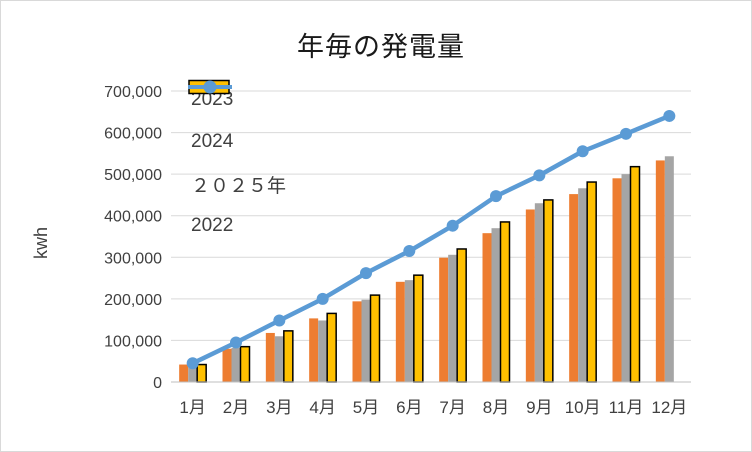 Image resolution: width=752 pixels, height=452 pixels. Describe the element at coordinates (157, 383) in the screenshot. I see `y-tick-label: 0` at that location.